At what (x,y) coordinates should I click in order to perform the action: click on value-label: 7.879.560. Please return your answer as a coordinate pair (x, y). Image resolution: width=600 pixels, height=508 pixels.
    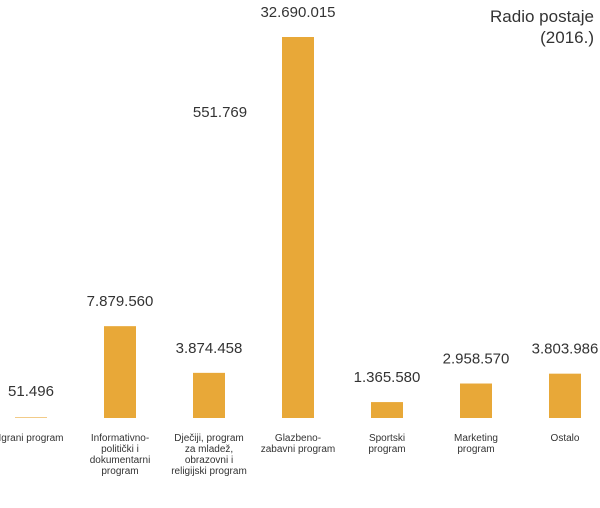
    Looking at the image, I should click on (120, 301).